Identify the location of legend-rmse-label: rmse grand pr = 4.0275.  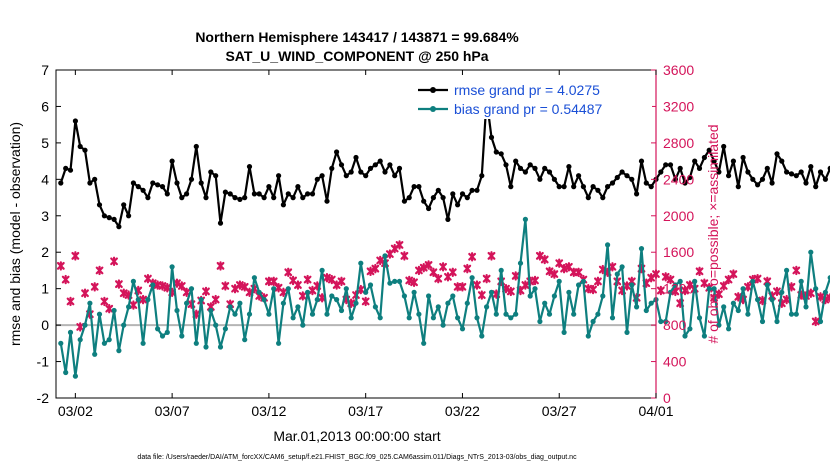
(527, 90).